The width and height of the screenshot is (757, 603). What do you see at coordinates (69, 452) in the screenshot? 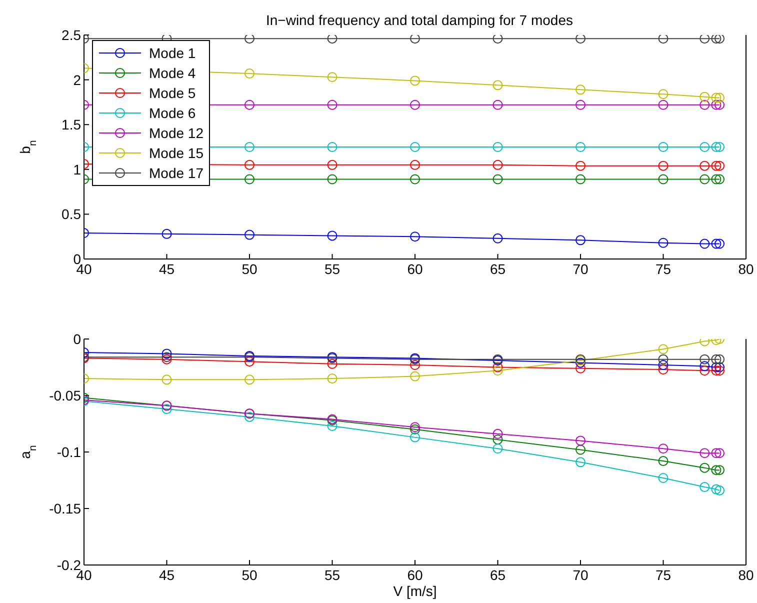
I see `y-tick-label: -0.1` at bounding box center [69, 452].